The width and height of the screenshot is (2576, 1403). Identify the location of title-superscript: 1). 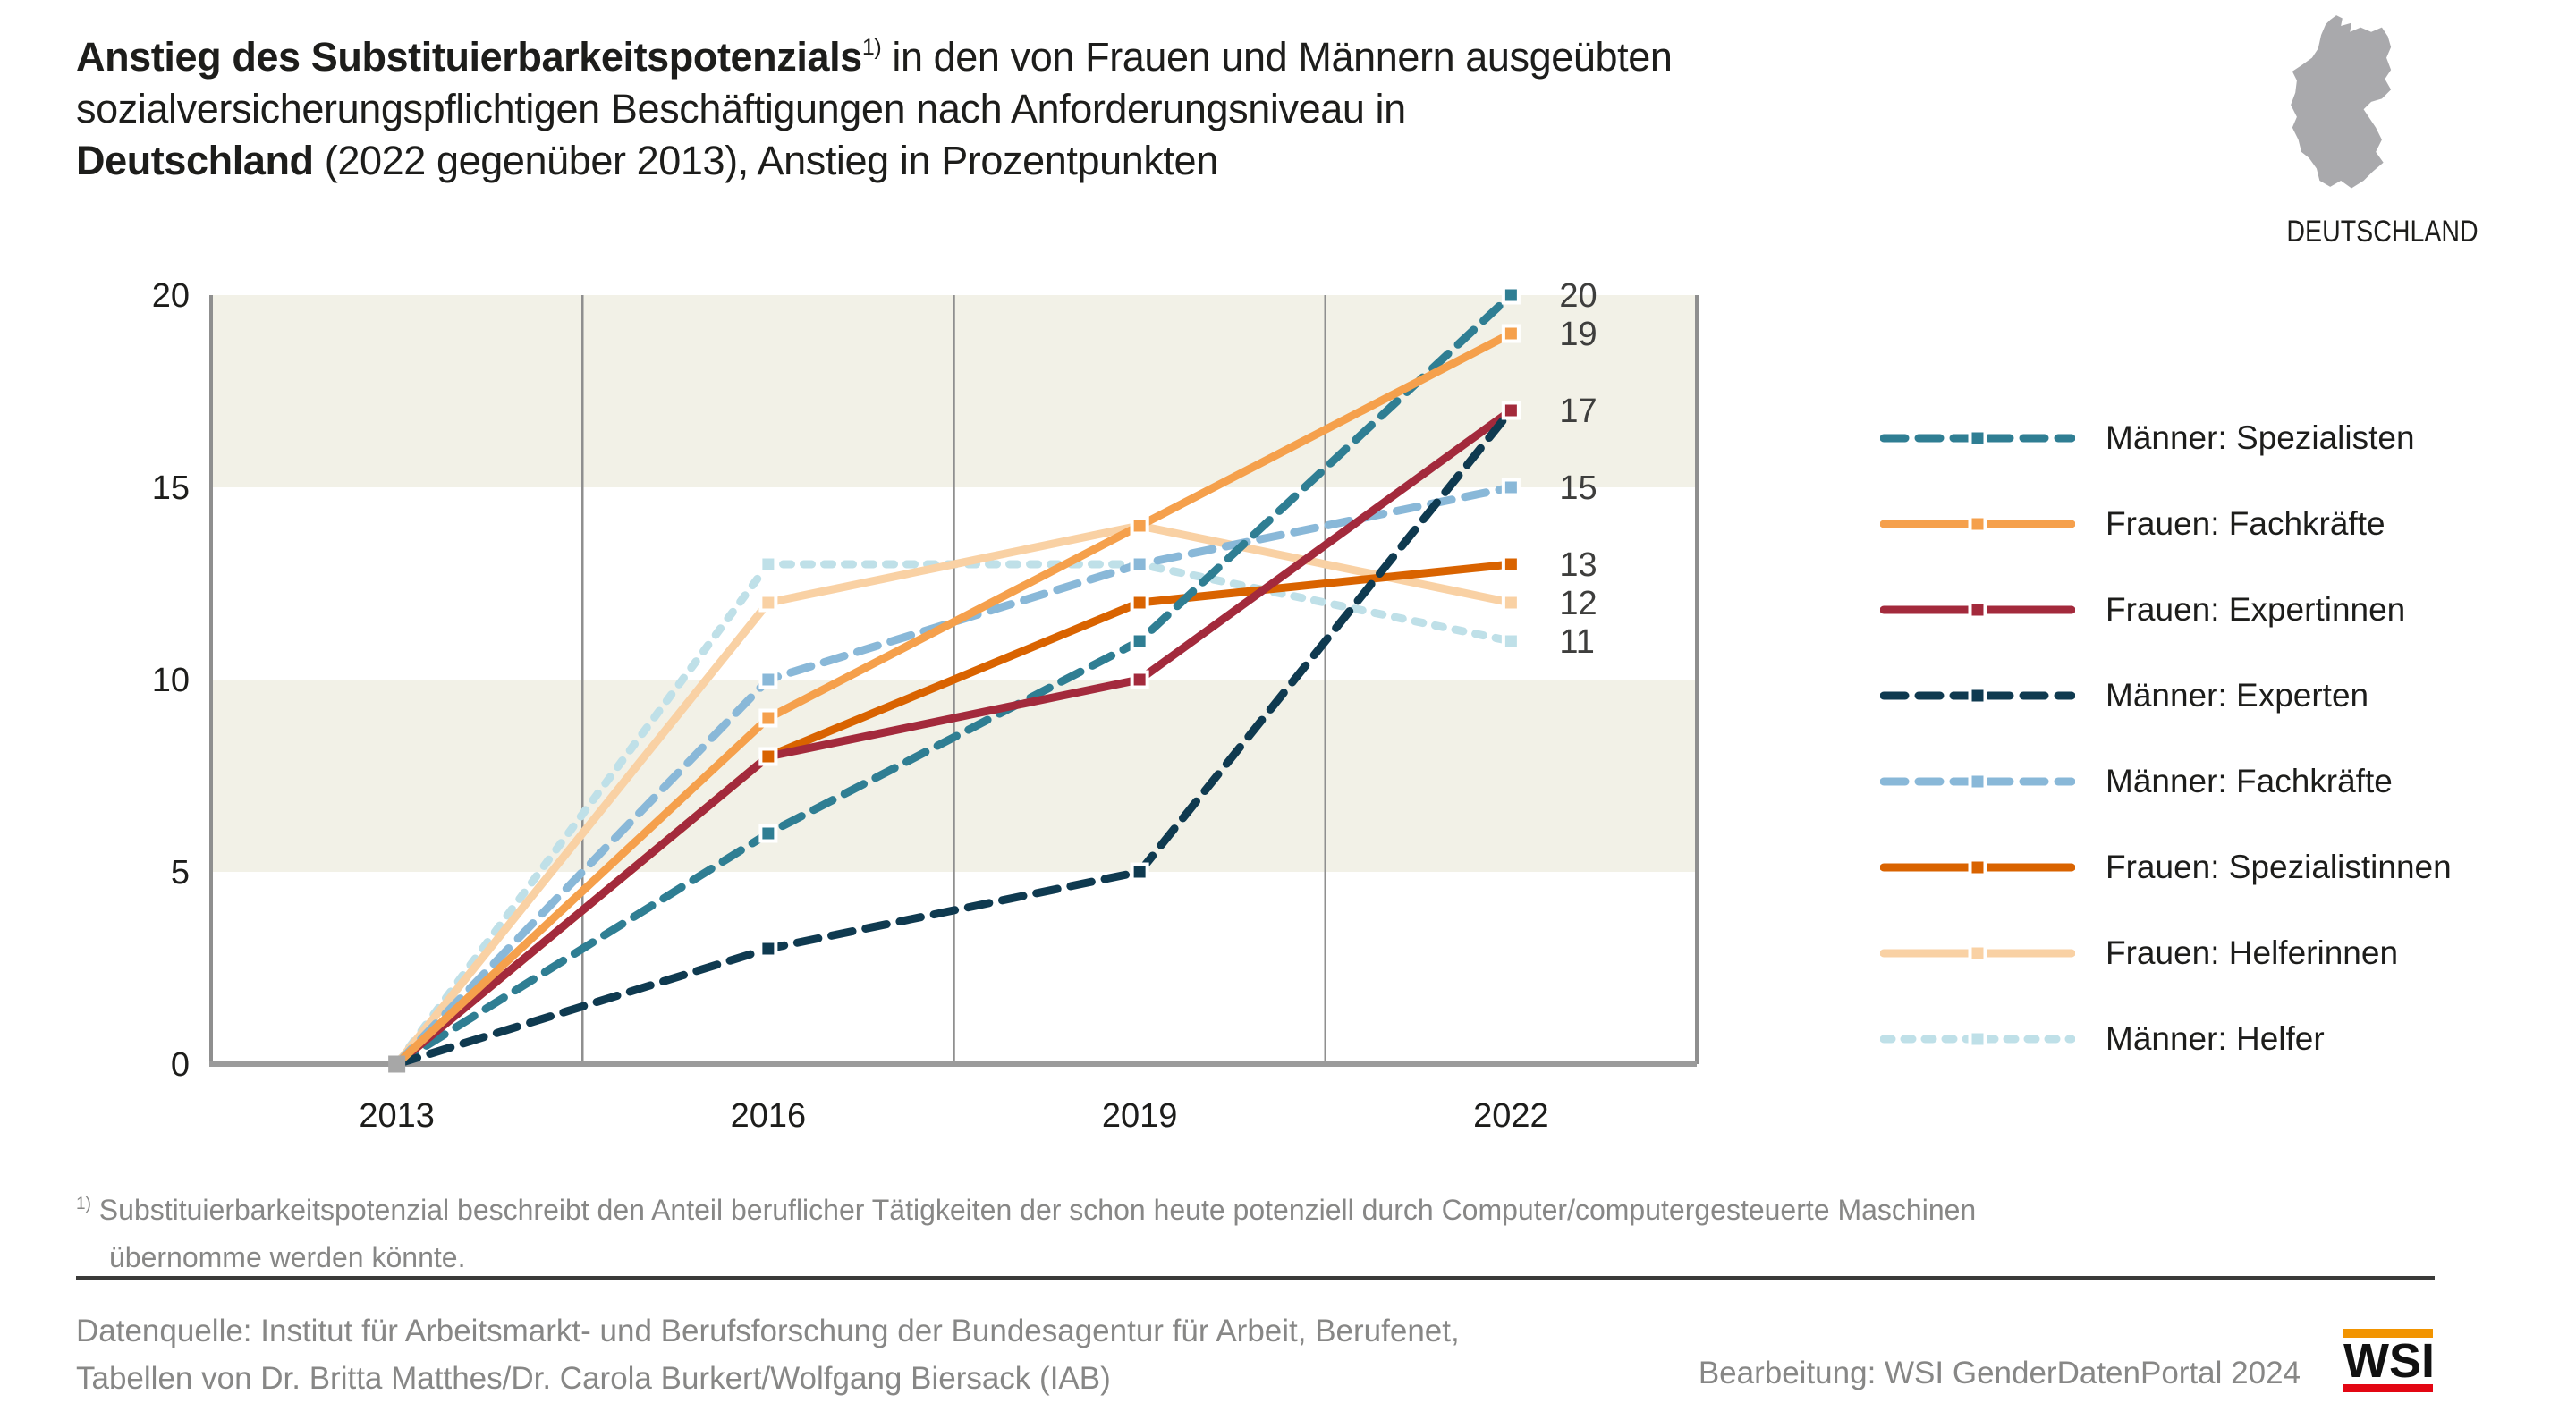
(871, 48).